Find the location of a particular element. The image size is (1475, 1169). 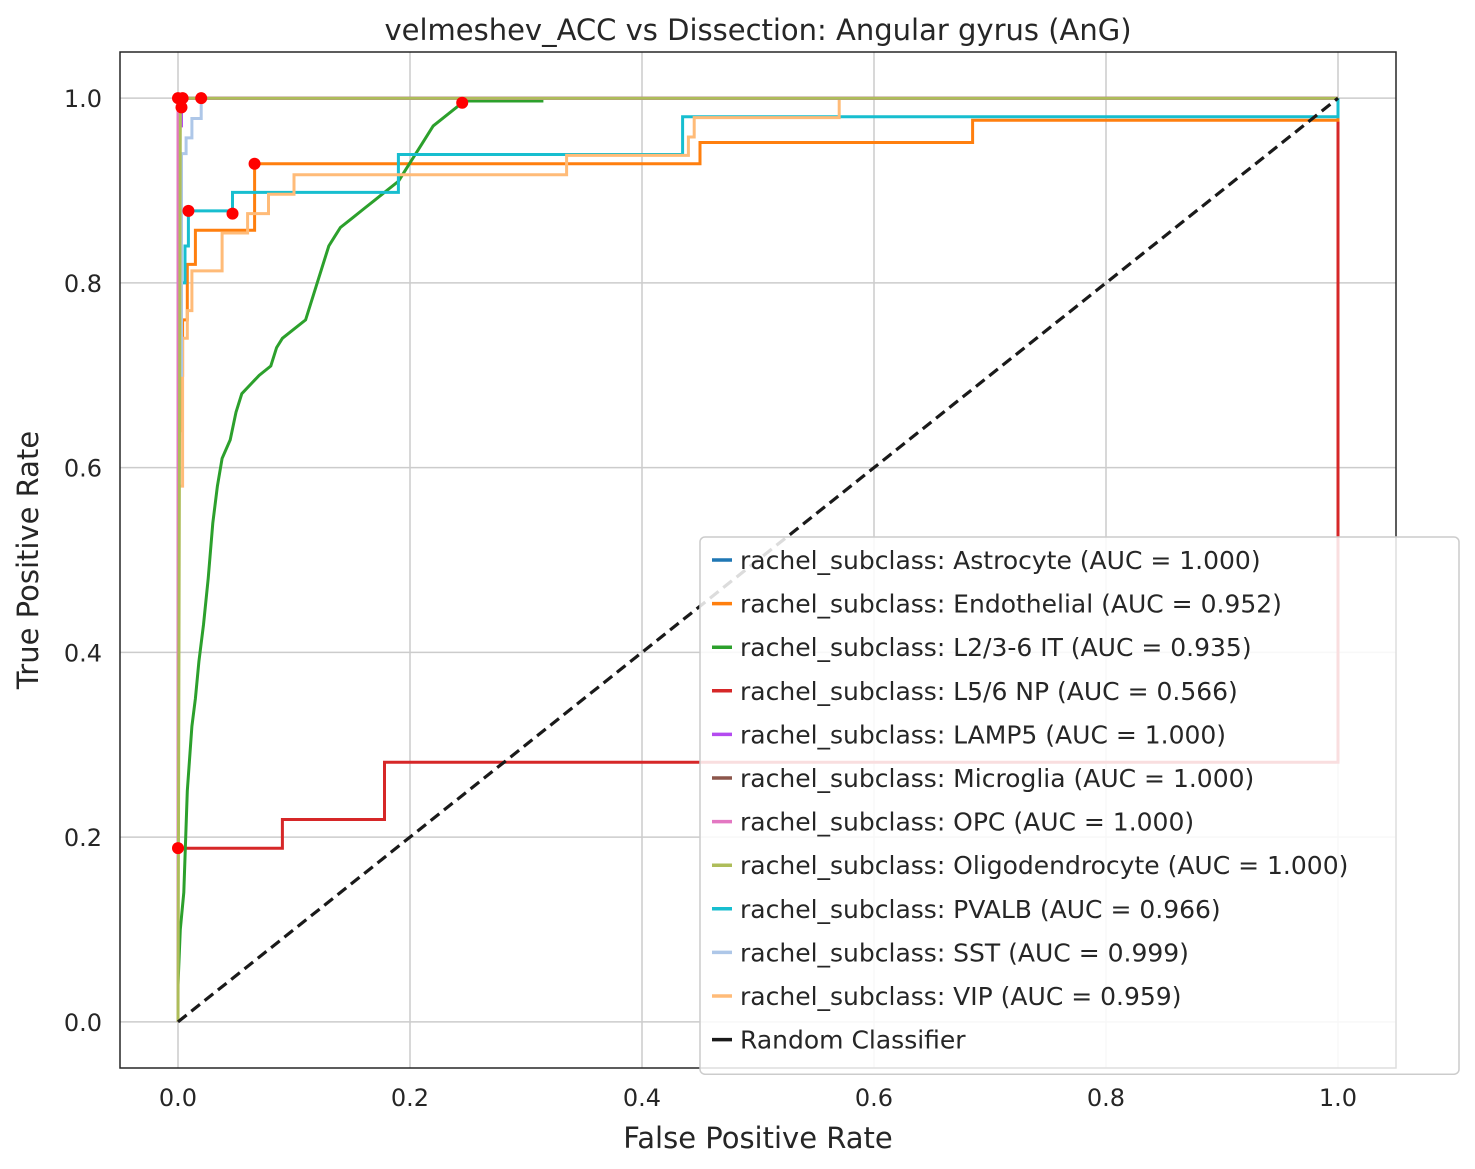

y-tick-label: 0.8 is located at coordinates (83, 284).